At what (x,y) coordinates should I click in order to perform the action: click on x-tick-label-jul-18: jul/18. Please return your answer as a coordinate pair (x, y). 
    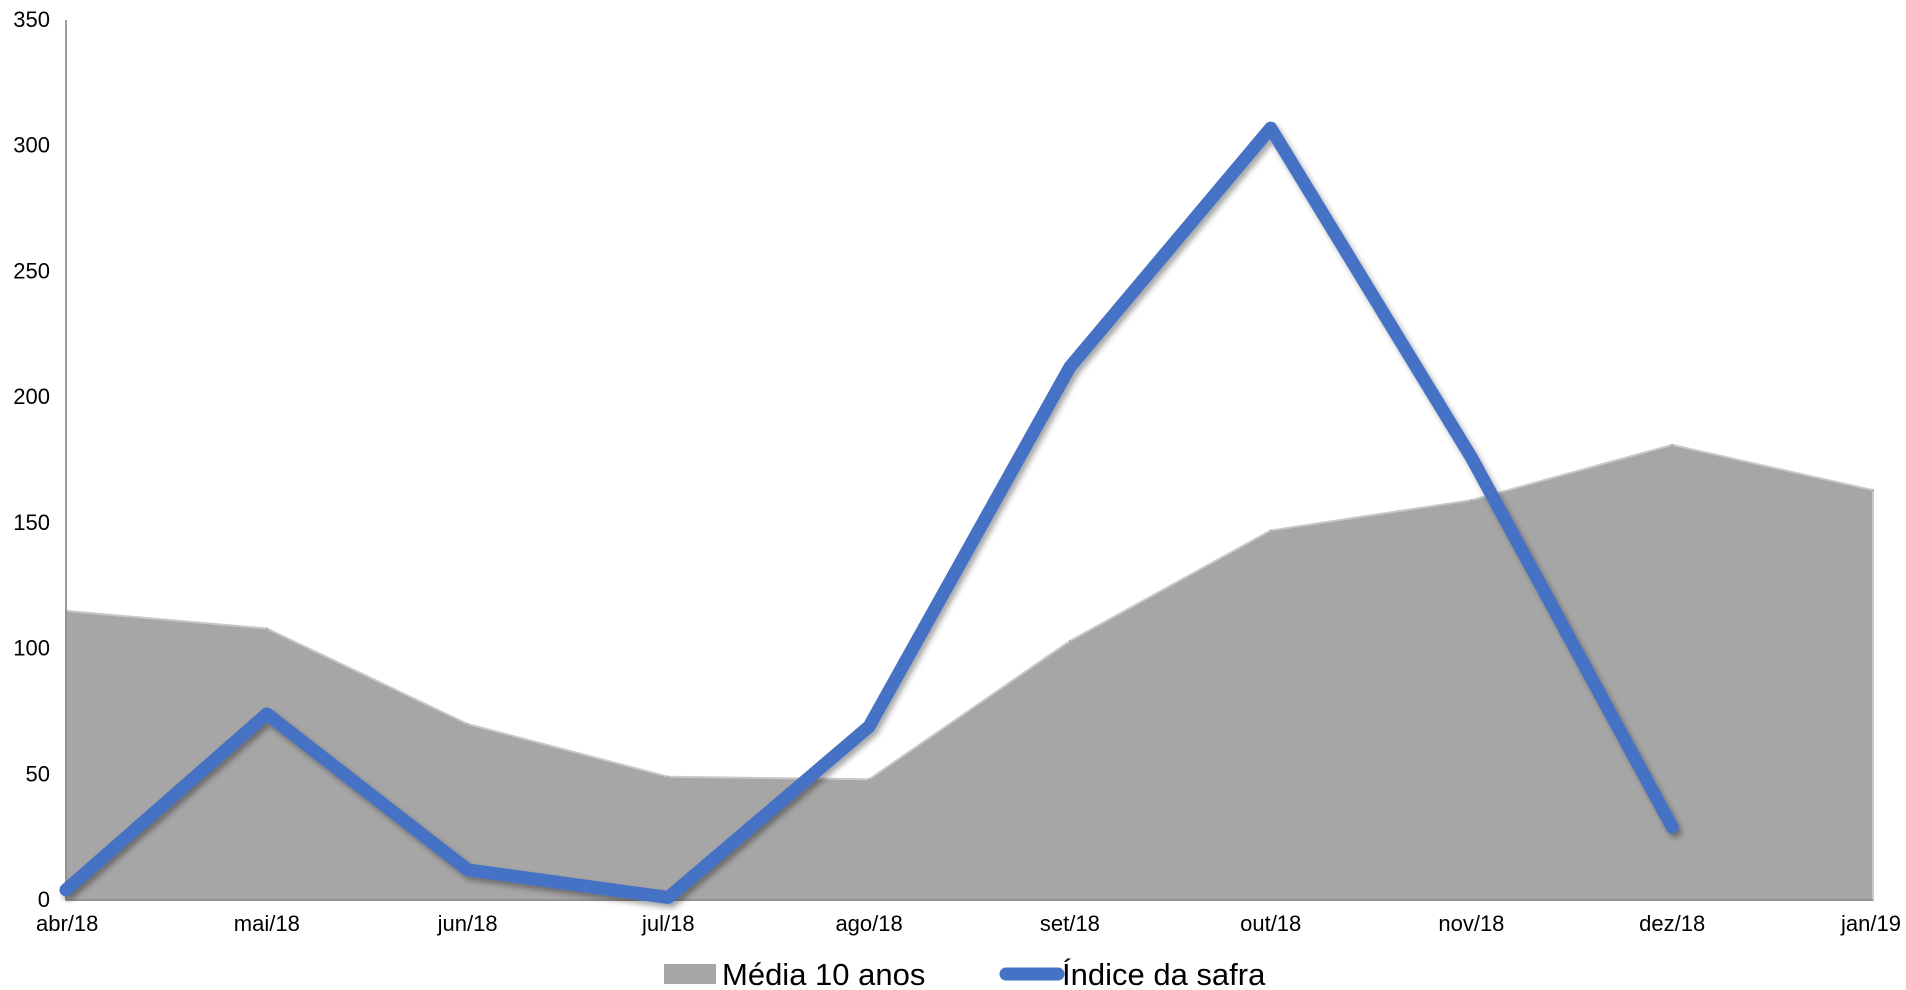
    Looking at the image, I should click on (668, 923).